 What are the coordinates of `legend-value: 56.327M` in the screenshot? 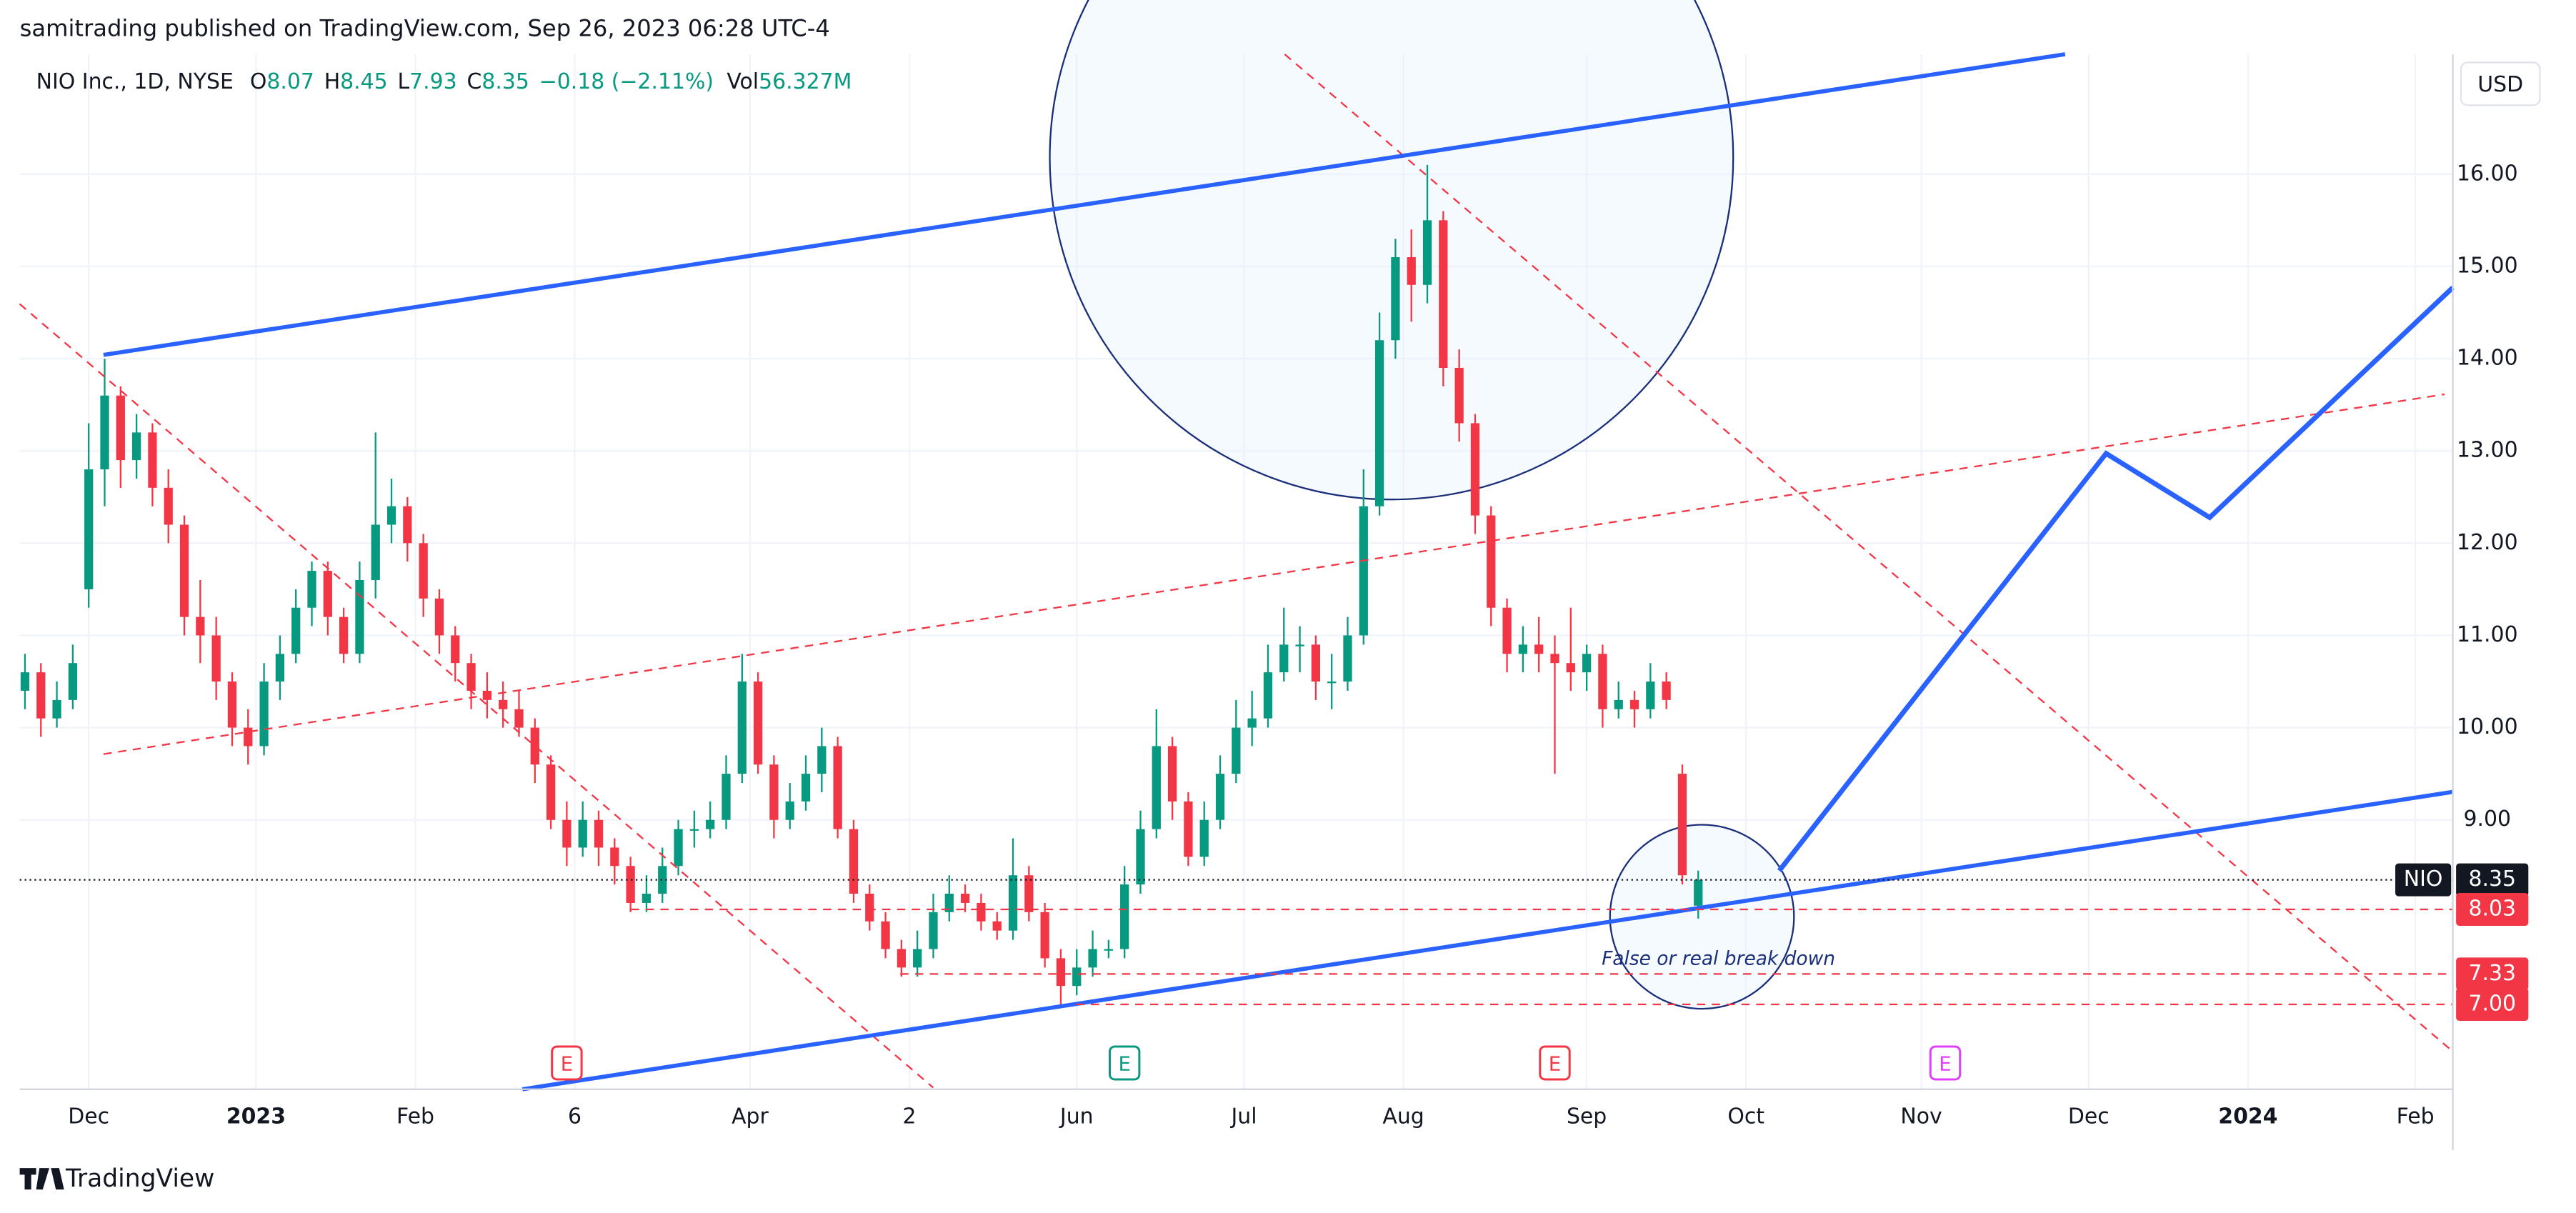 It's located at (806, 81).